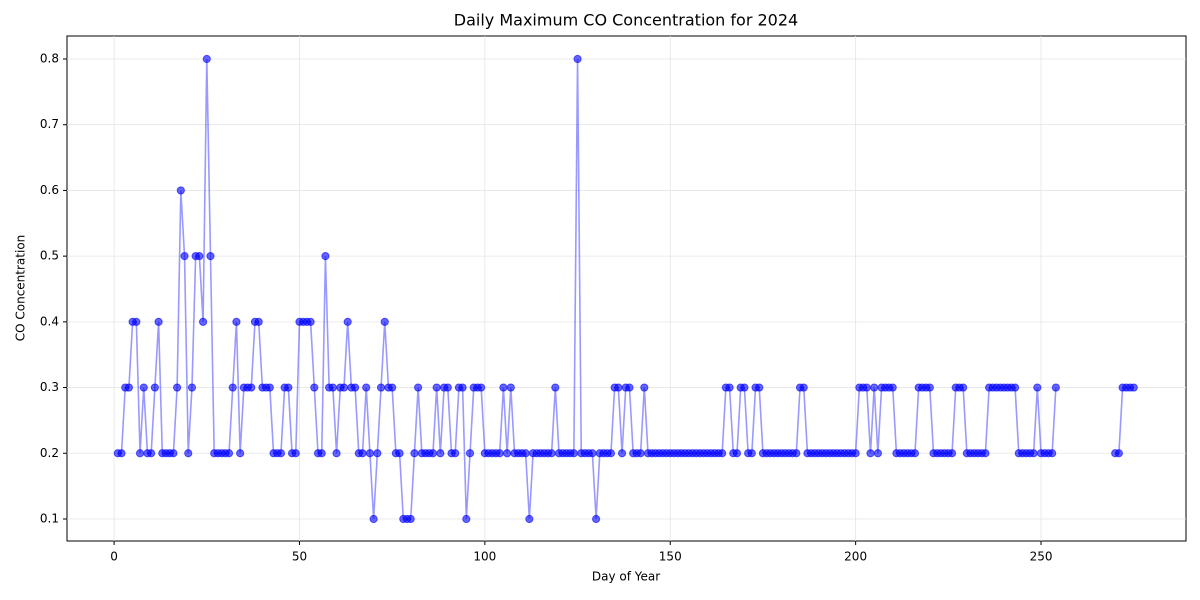 This screenshot has width=1200, height=600. I want to click on y-tick-label: 0.6, so click(49, 190).